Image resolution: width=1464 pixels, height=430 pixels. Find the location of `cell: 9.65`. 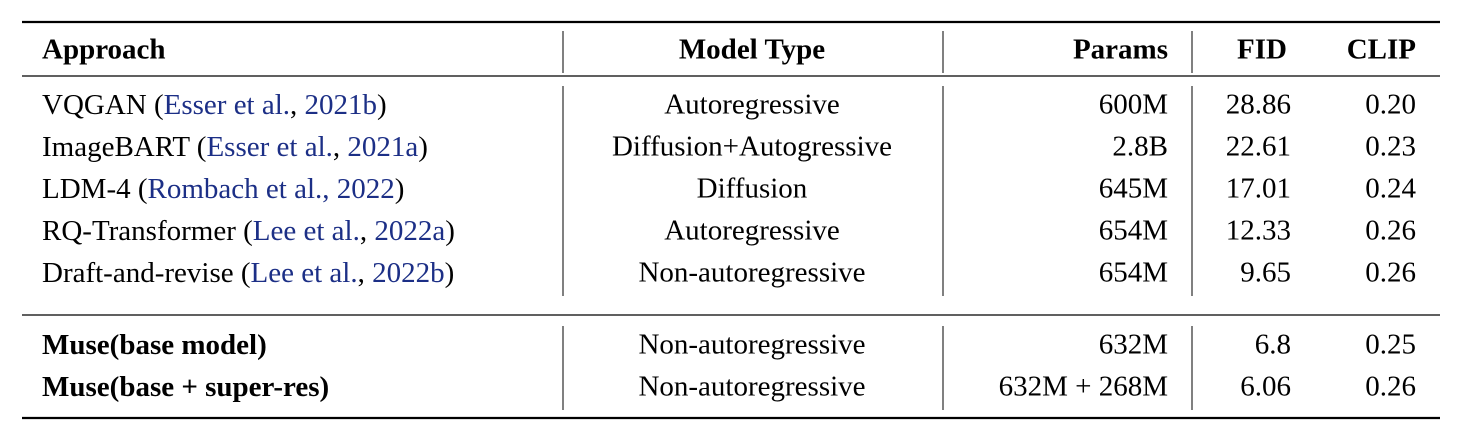

cell: 9.65 is located at coordinates (1265, 273).